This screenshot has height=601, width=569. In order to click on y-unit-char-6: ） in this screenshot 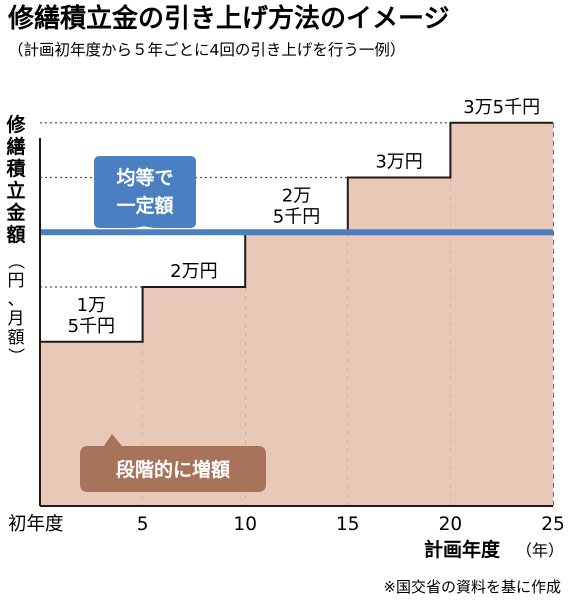, I will do `click(15, 356)`.